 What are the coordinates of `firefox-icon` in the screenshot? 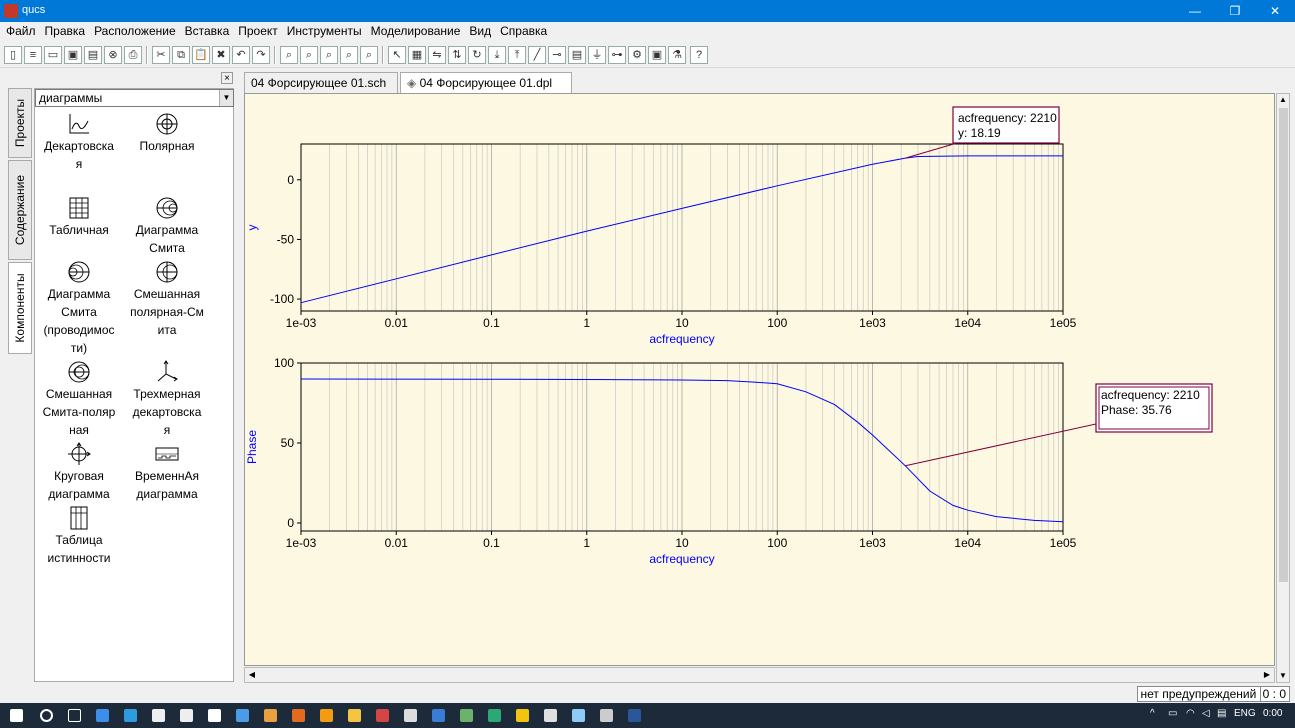 It's located at (298, 715).